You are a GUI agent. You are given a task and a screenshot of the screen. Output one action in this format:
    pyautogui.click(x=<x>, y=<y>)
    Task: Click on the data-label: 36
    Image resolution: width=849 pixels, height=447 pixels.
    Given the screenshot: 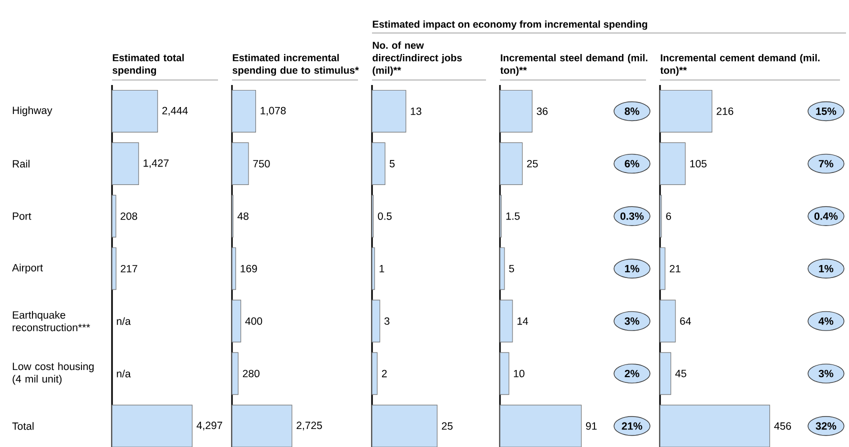 What is the action you would take?
    pyautogui.click(x=542, y=111)
    